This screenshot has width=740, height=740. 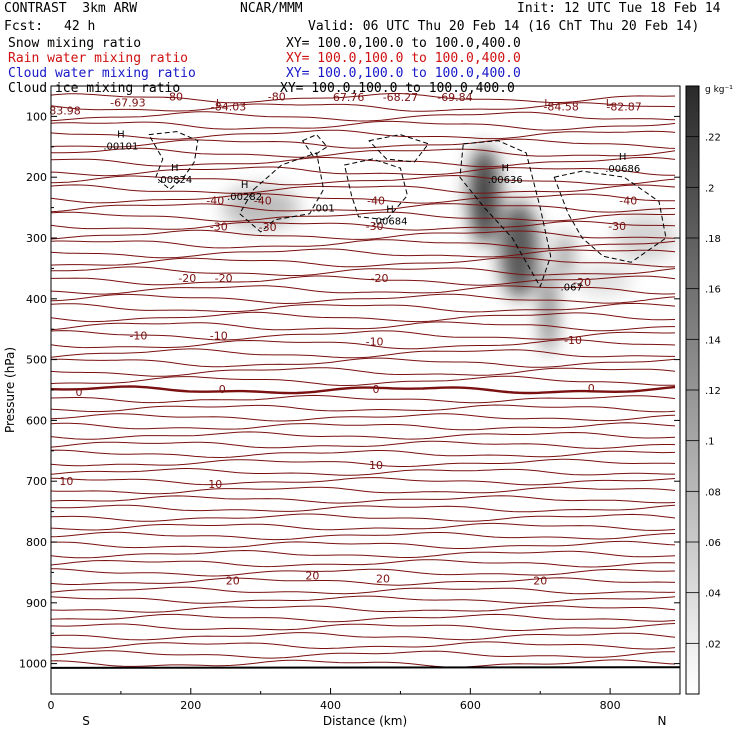 What do you see at coordinates (454, 97) in the screenshot?
I see `temperature-label: -69.84` at bounding box center [454, 97].